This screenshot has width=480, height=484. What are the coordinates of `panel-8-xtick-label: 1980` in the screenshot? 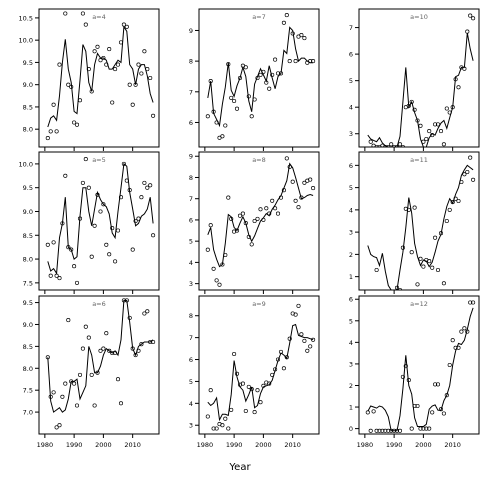 It's located at (205, 445).